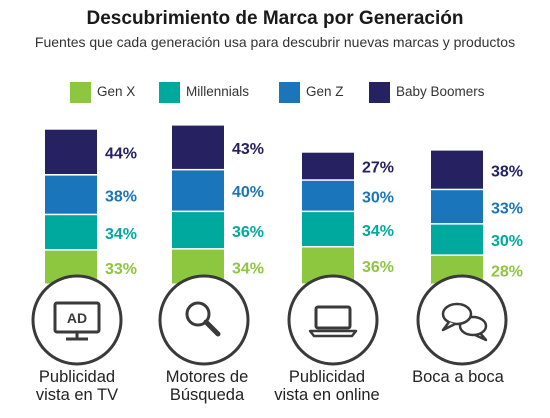  What do you see at coordinates (207, 395) in the screenshot?
I see `caption-search-line2: Búsqueda` at bounding box center [207, 395].